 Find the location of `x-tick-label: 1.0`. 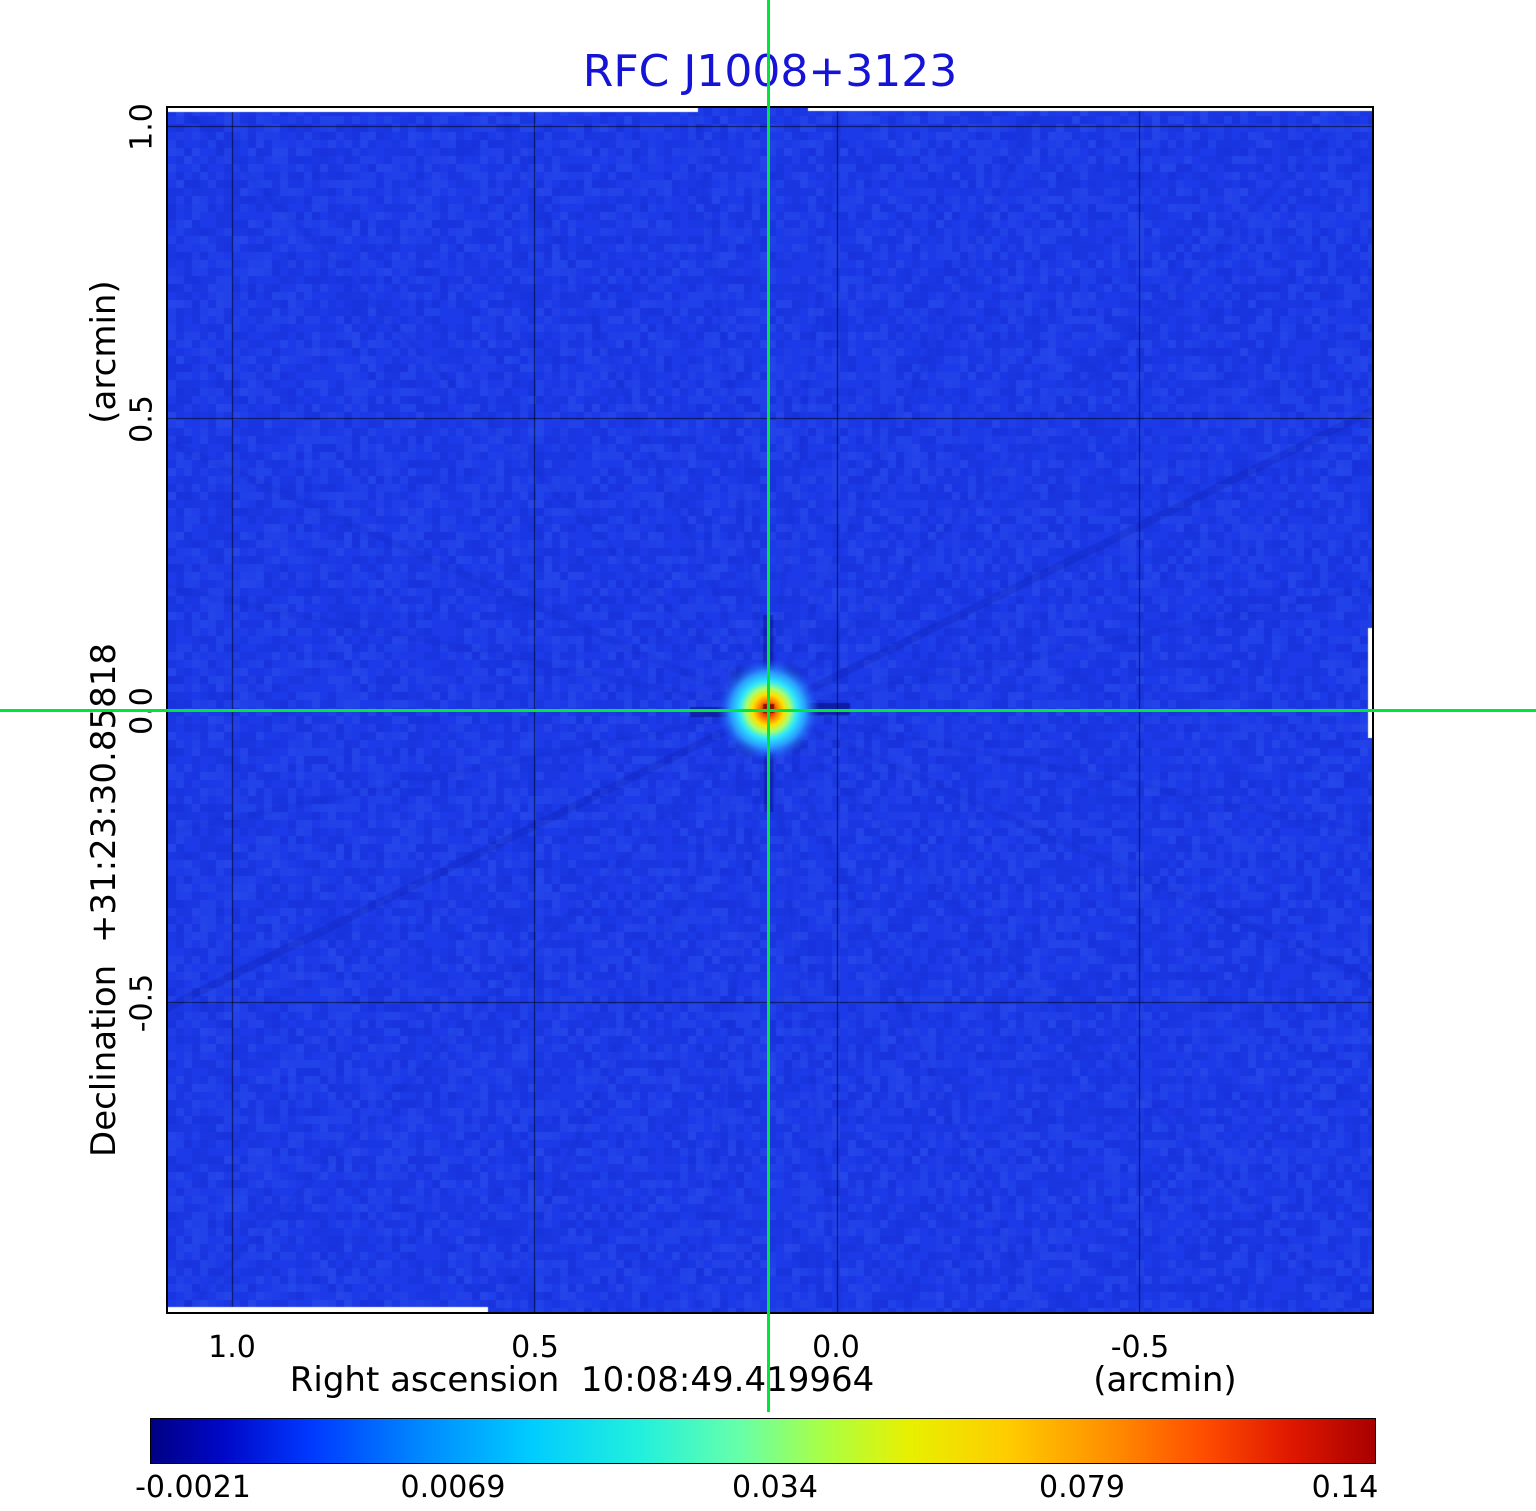

x-tick-label: 1.0 is located at coordinates (232, 1347).